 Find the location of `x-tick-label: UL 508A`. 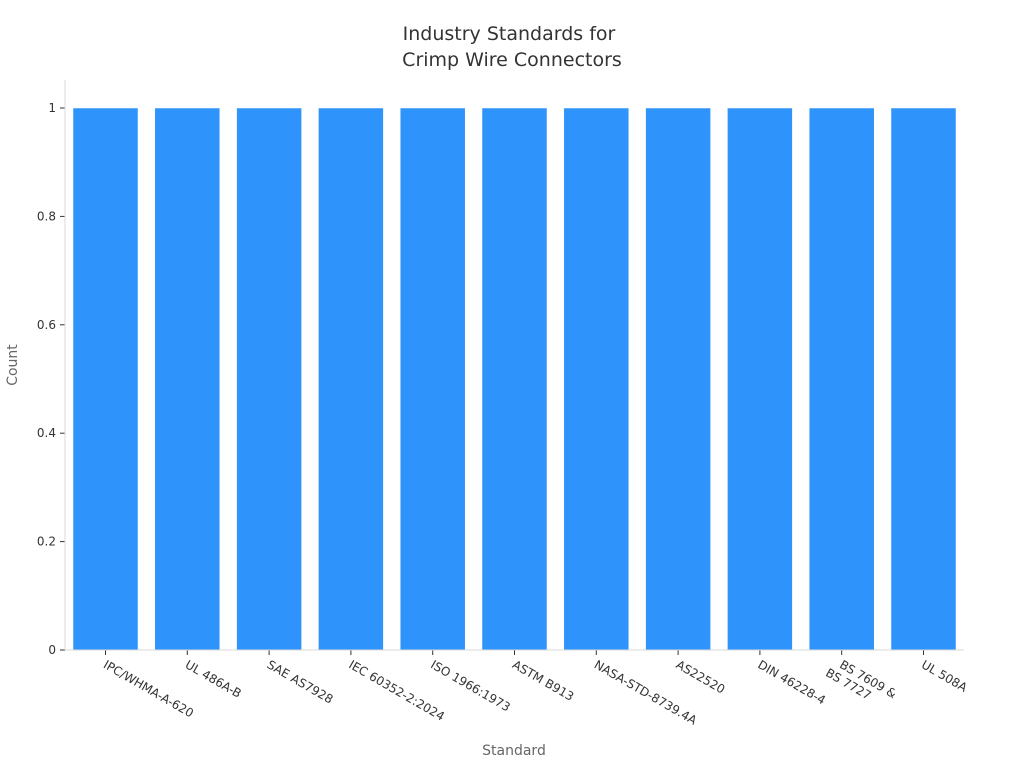

x-tick-label: UL 508A is located at coordinates (944, 676).